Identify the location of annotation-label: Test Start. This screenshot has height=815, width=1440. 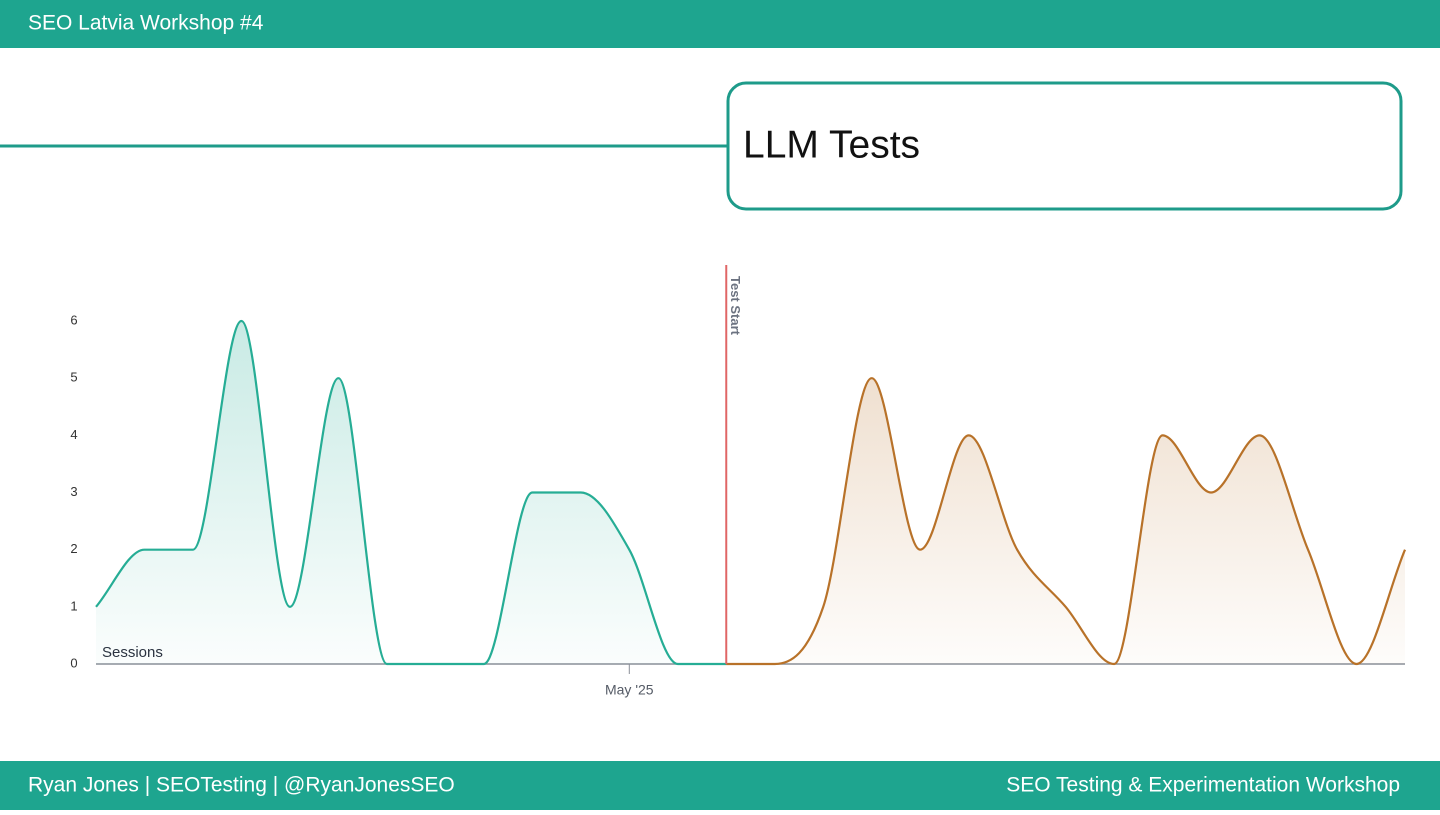
(735, 306).